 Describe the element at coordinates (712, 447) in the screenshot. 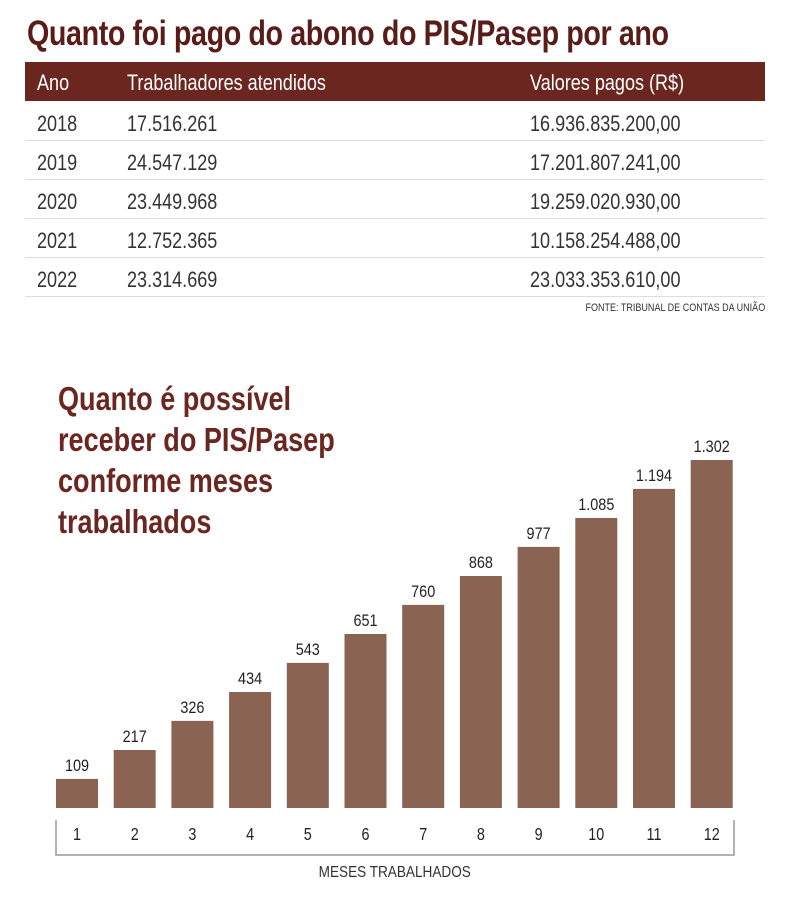

I see `bar-value-label: 1.302` at that location.